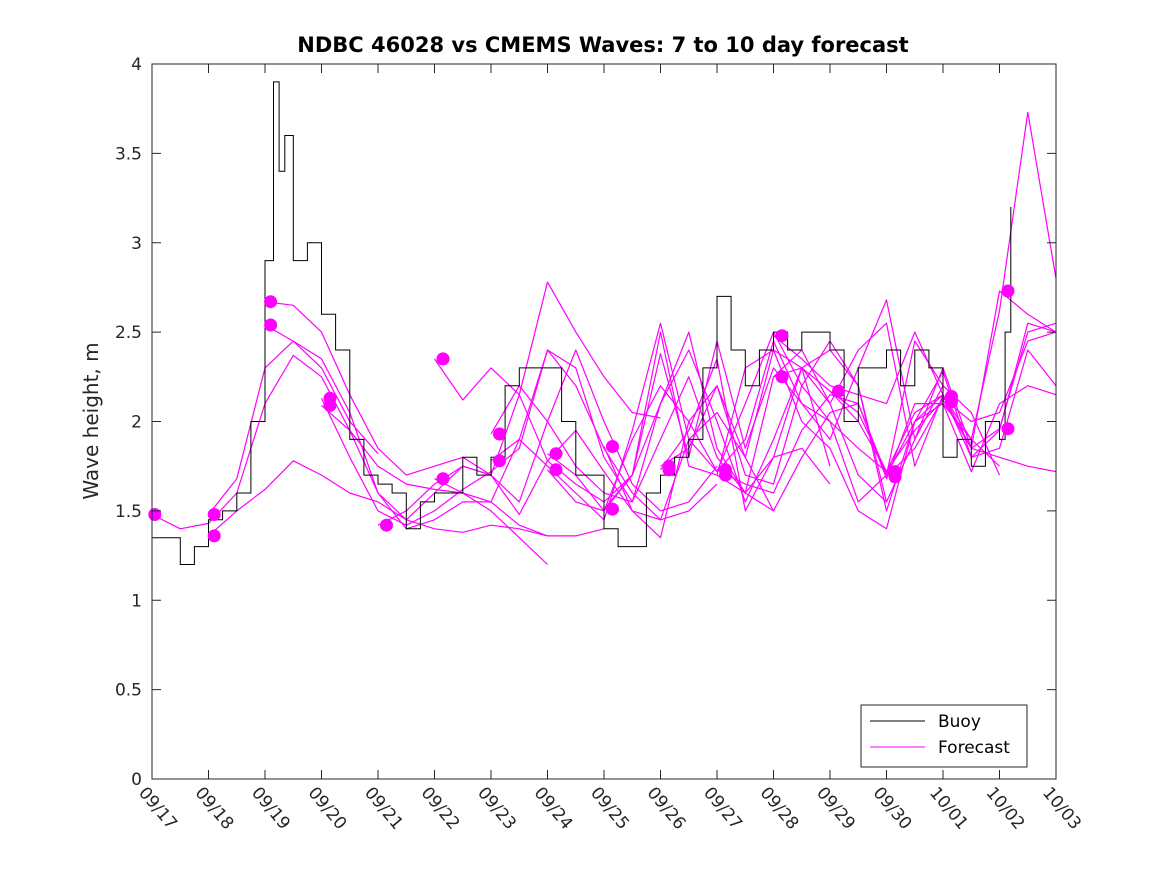  Describe the element at coordinates (722, 808) in the screenshot. I see `x-tick-label: 09/27` at that location.